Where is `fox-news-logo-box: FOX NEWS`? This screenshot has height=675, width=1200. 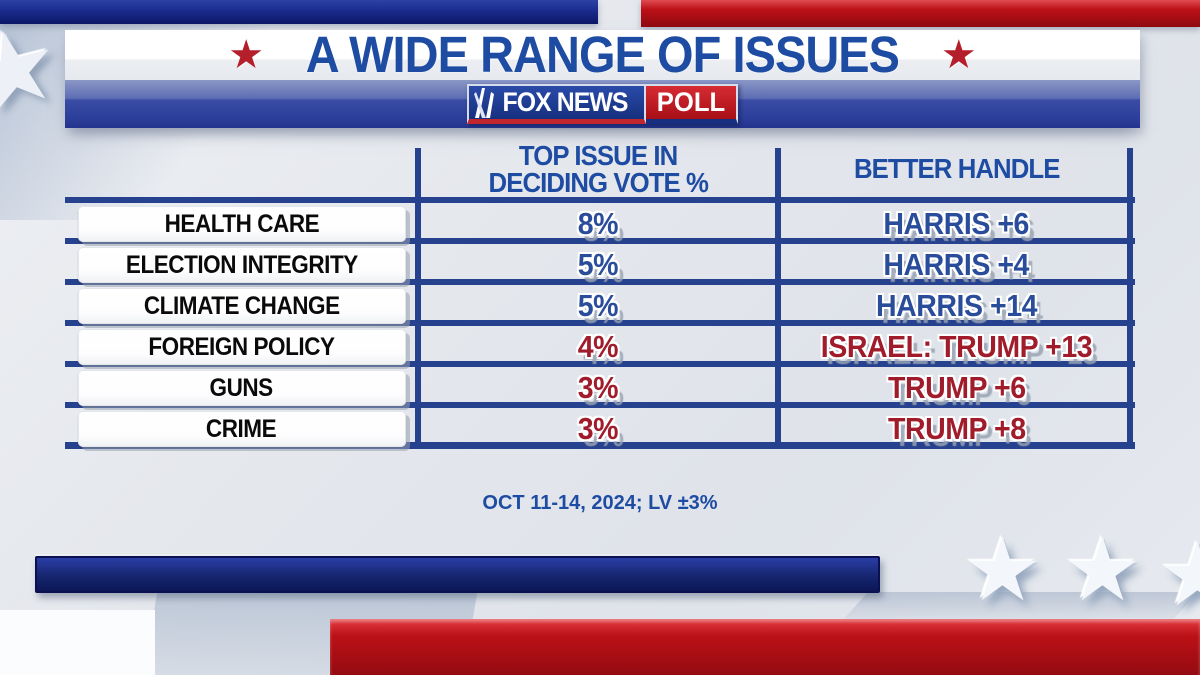 fox-news-logo-box: FOX NEWS is located at coordinates (556, 104).